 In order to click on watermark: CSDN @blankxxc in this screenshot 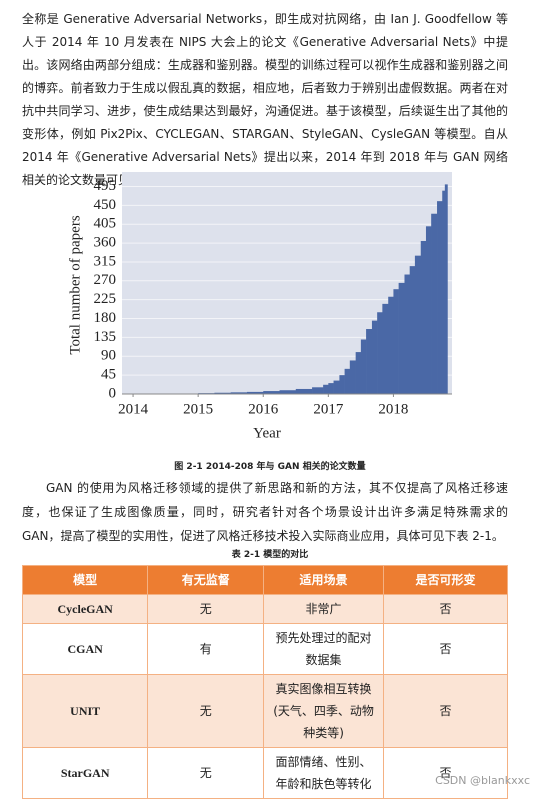, I will do `click(482, 780)`.